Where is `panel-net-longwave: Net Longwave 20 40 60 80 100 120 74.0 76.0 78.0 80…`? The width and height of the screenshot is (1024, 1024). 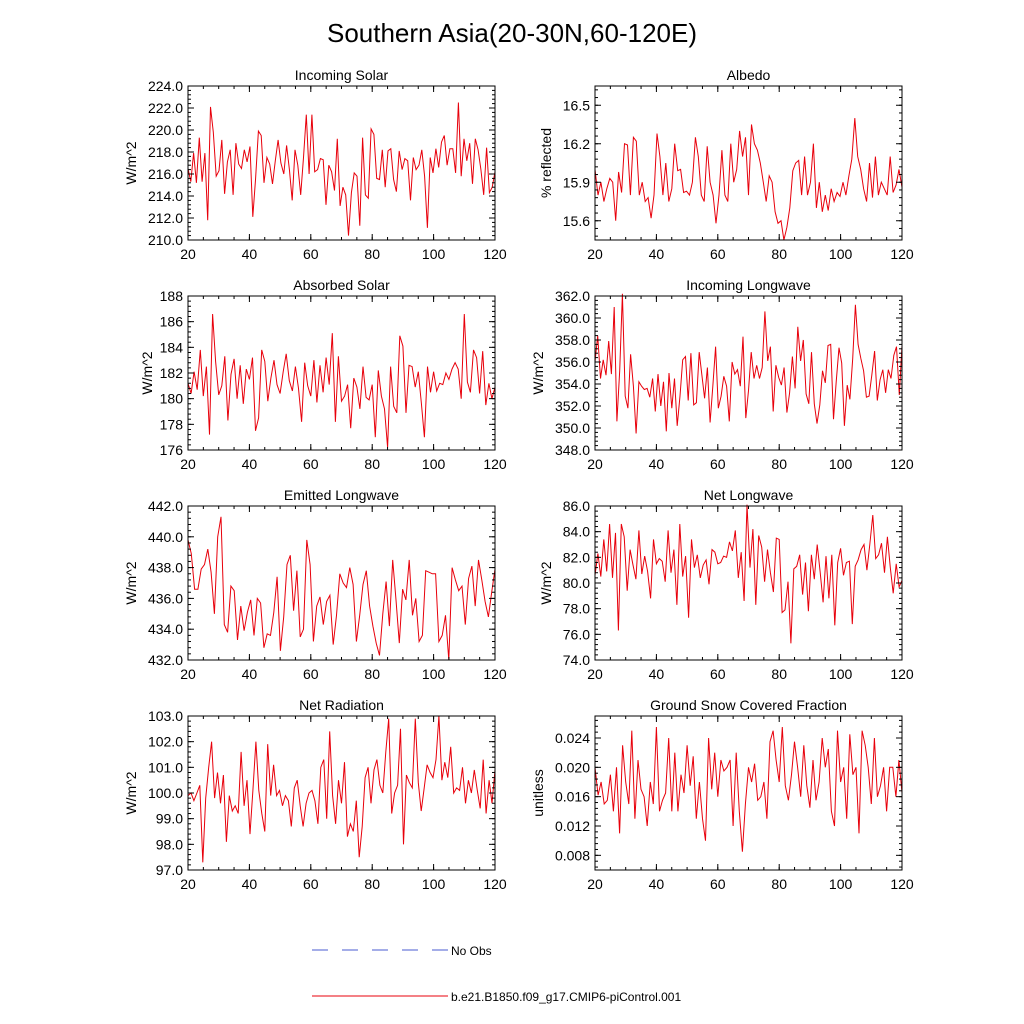
panel-net-longwave: Net Longwave 20 40 60 80 100 120 74.0 76.0 78.0 80… is located at coordinates (726, 584).